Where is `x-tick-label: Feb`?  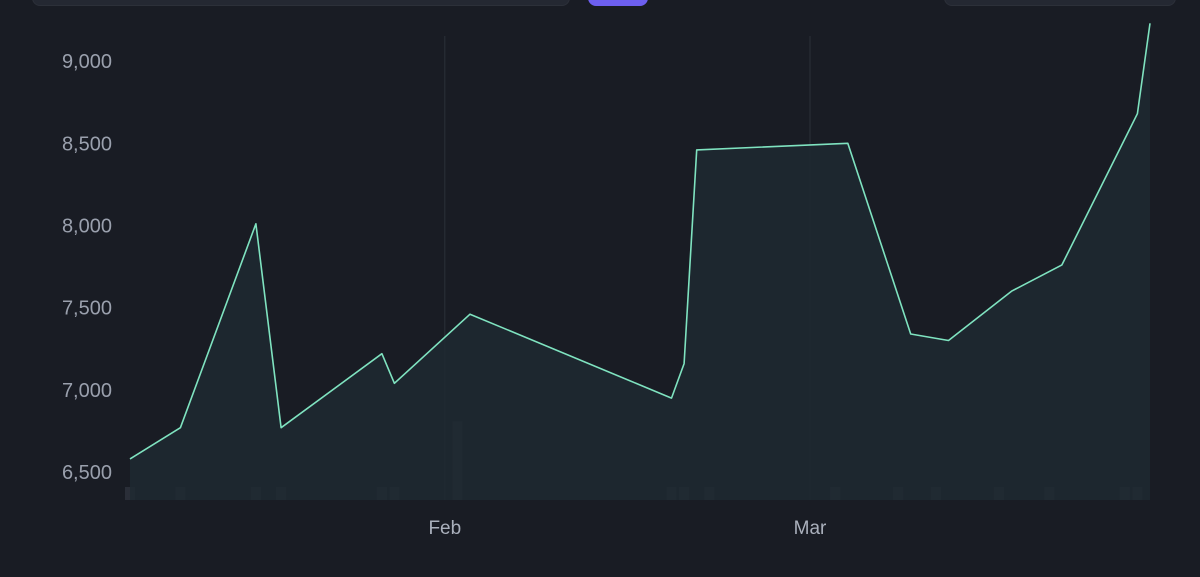 x-tick-label: Feb is located at coordinates (444, 528).